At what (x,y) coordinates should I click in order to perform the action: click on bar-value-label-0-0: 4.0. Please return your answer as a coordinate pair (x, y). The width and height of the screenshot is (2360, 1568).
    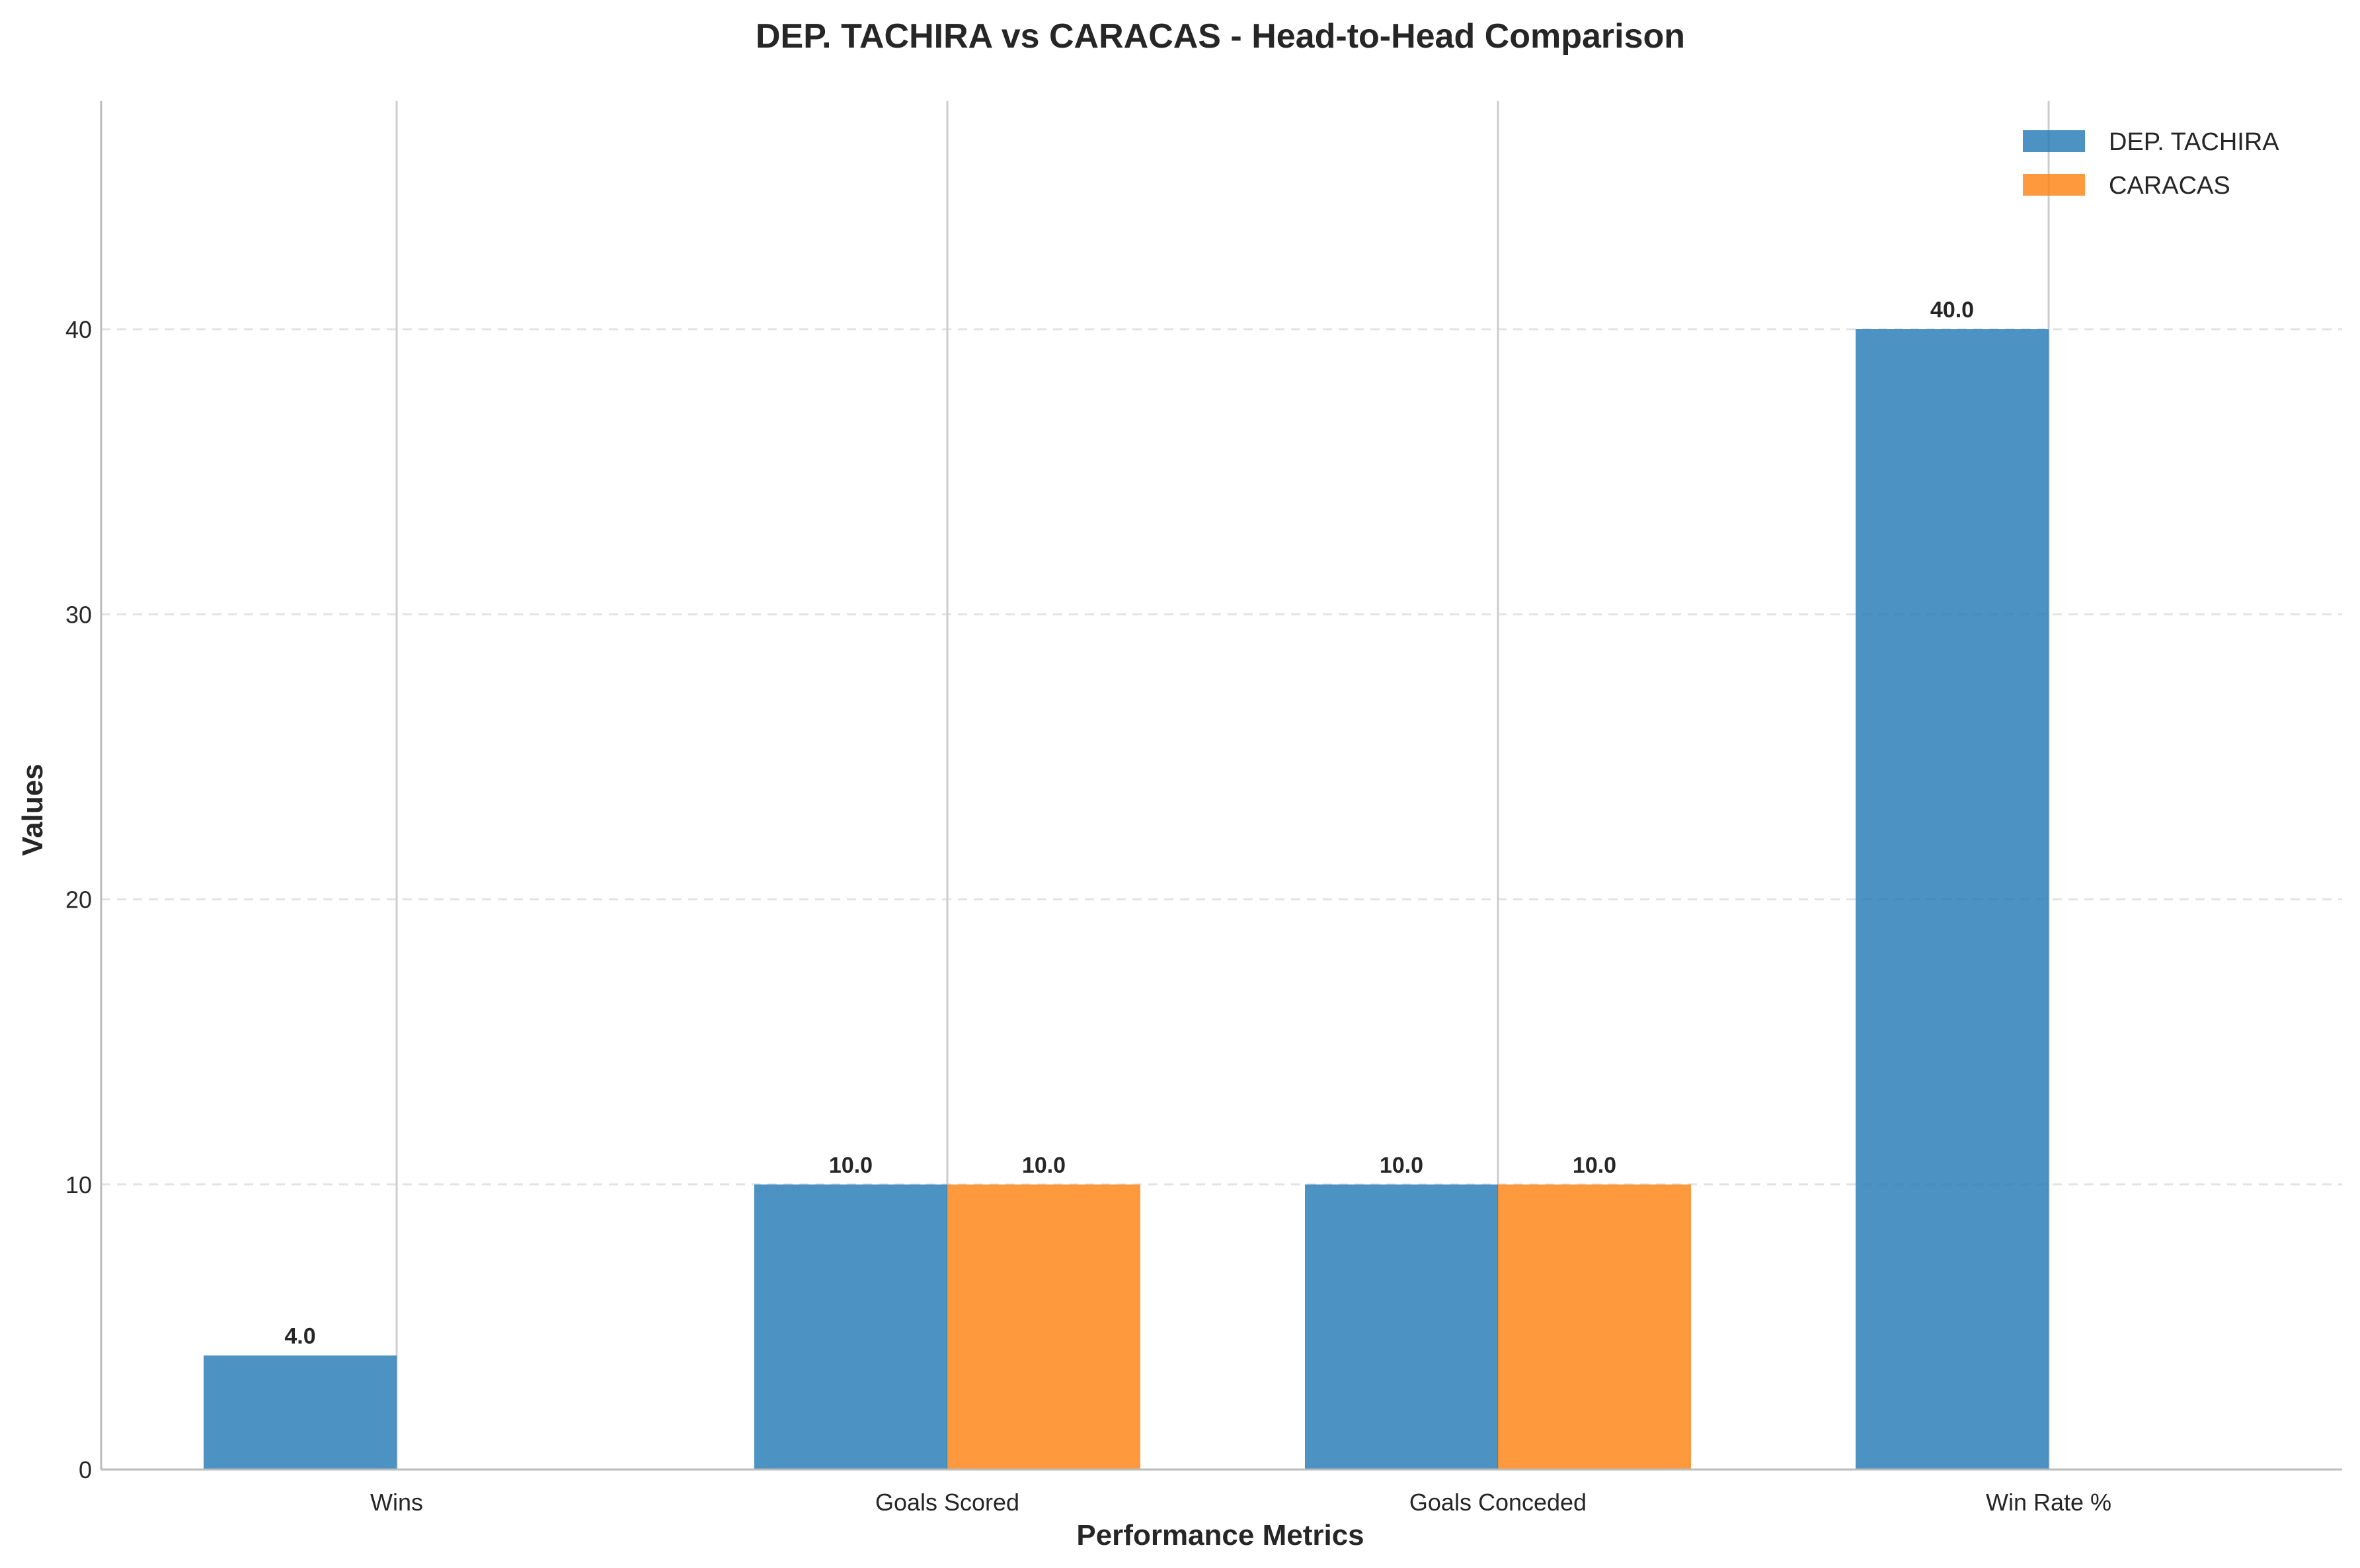
    Looking at the image, I should click on (299, 1336).